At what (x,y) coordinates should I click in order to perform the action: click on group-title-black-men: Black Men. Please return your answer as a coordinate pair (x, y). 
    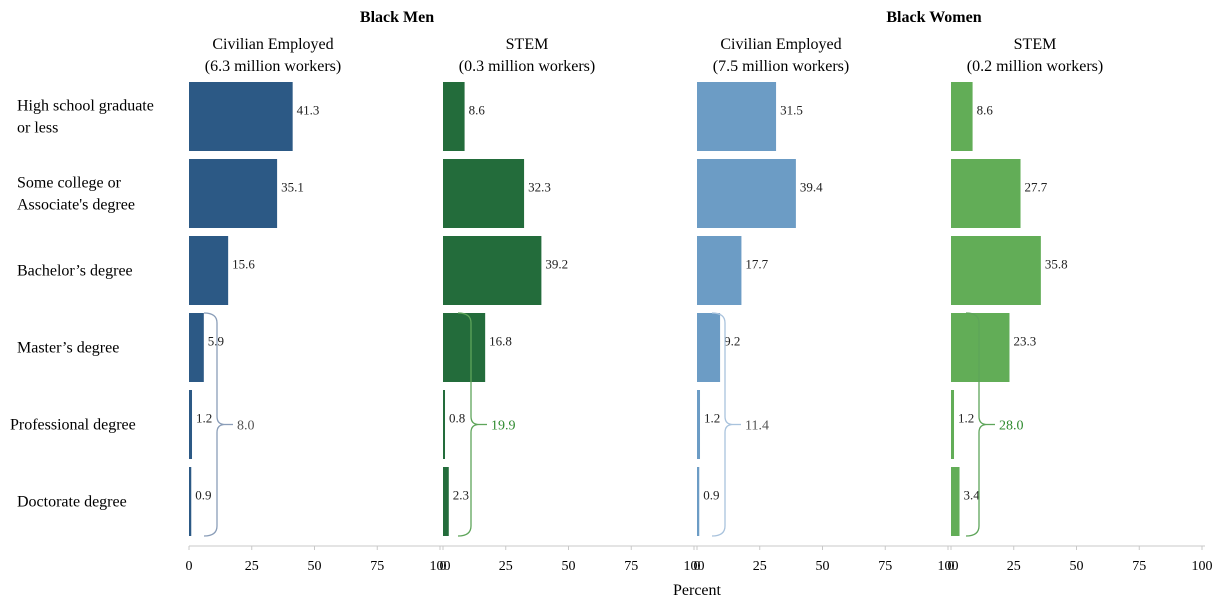
    Looking at the image, I should click on (397, 17).